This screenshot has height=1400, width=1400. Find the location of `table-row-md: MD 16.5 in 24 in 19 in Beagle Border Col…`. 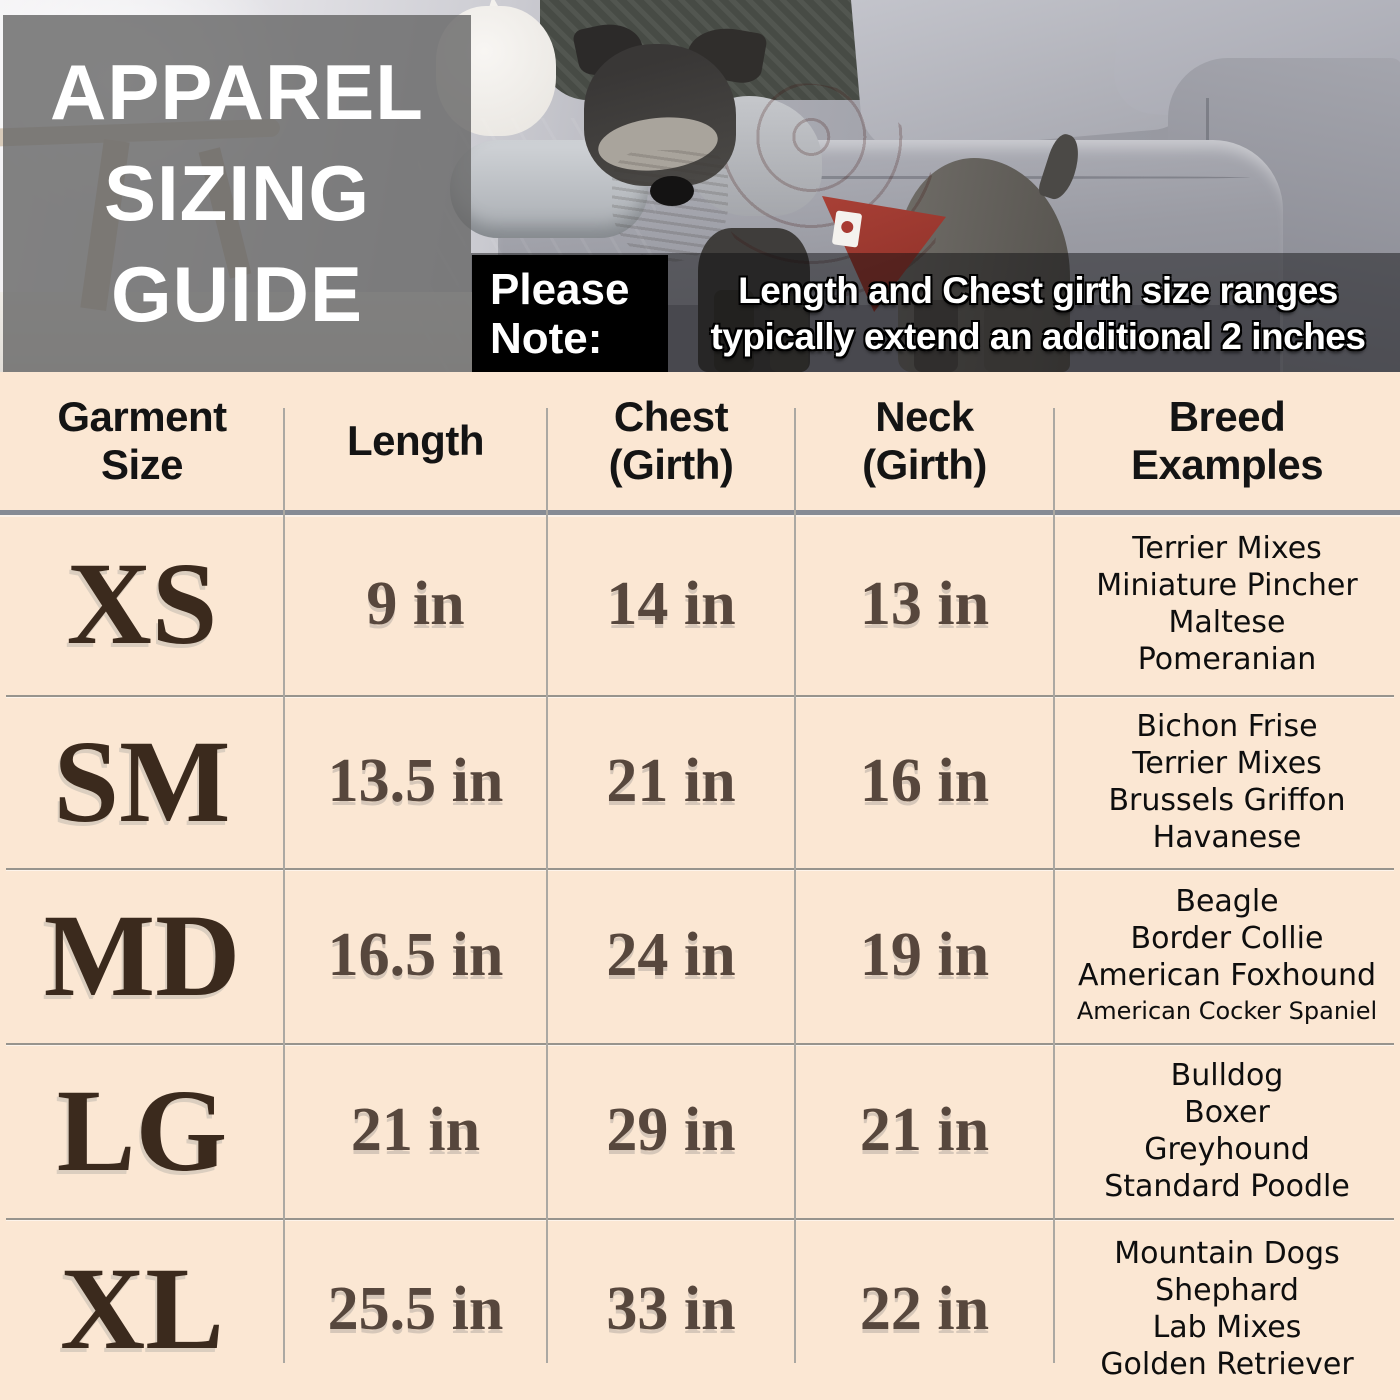

table-row-md: MD 16.5 in 24 in 19 in Beagle Border Col… is located at coordinates (700, 955).